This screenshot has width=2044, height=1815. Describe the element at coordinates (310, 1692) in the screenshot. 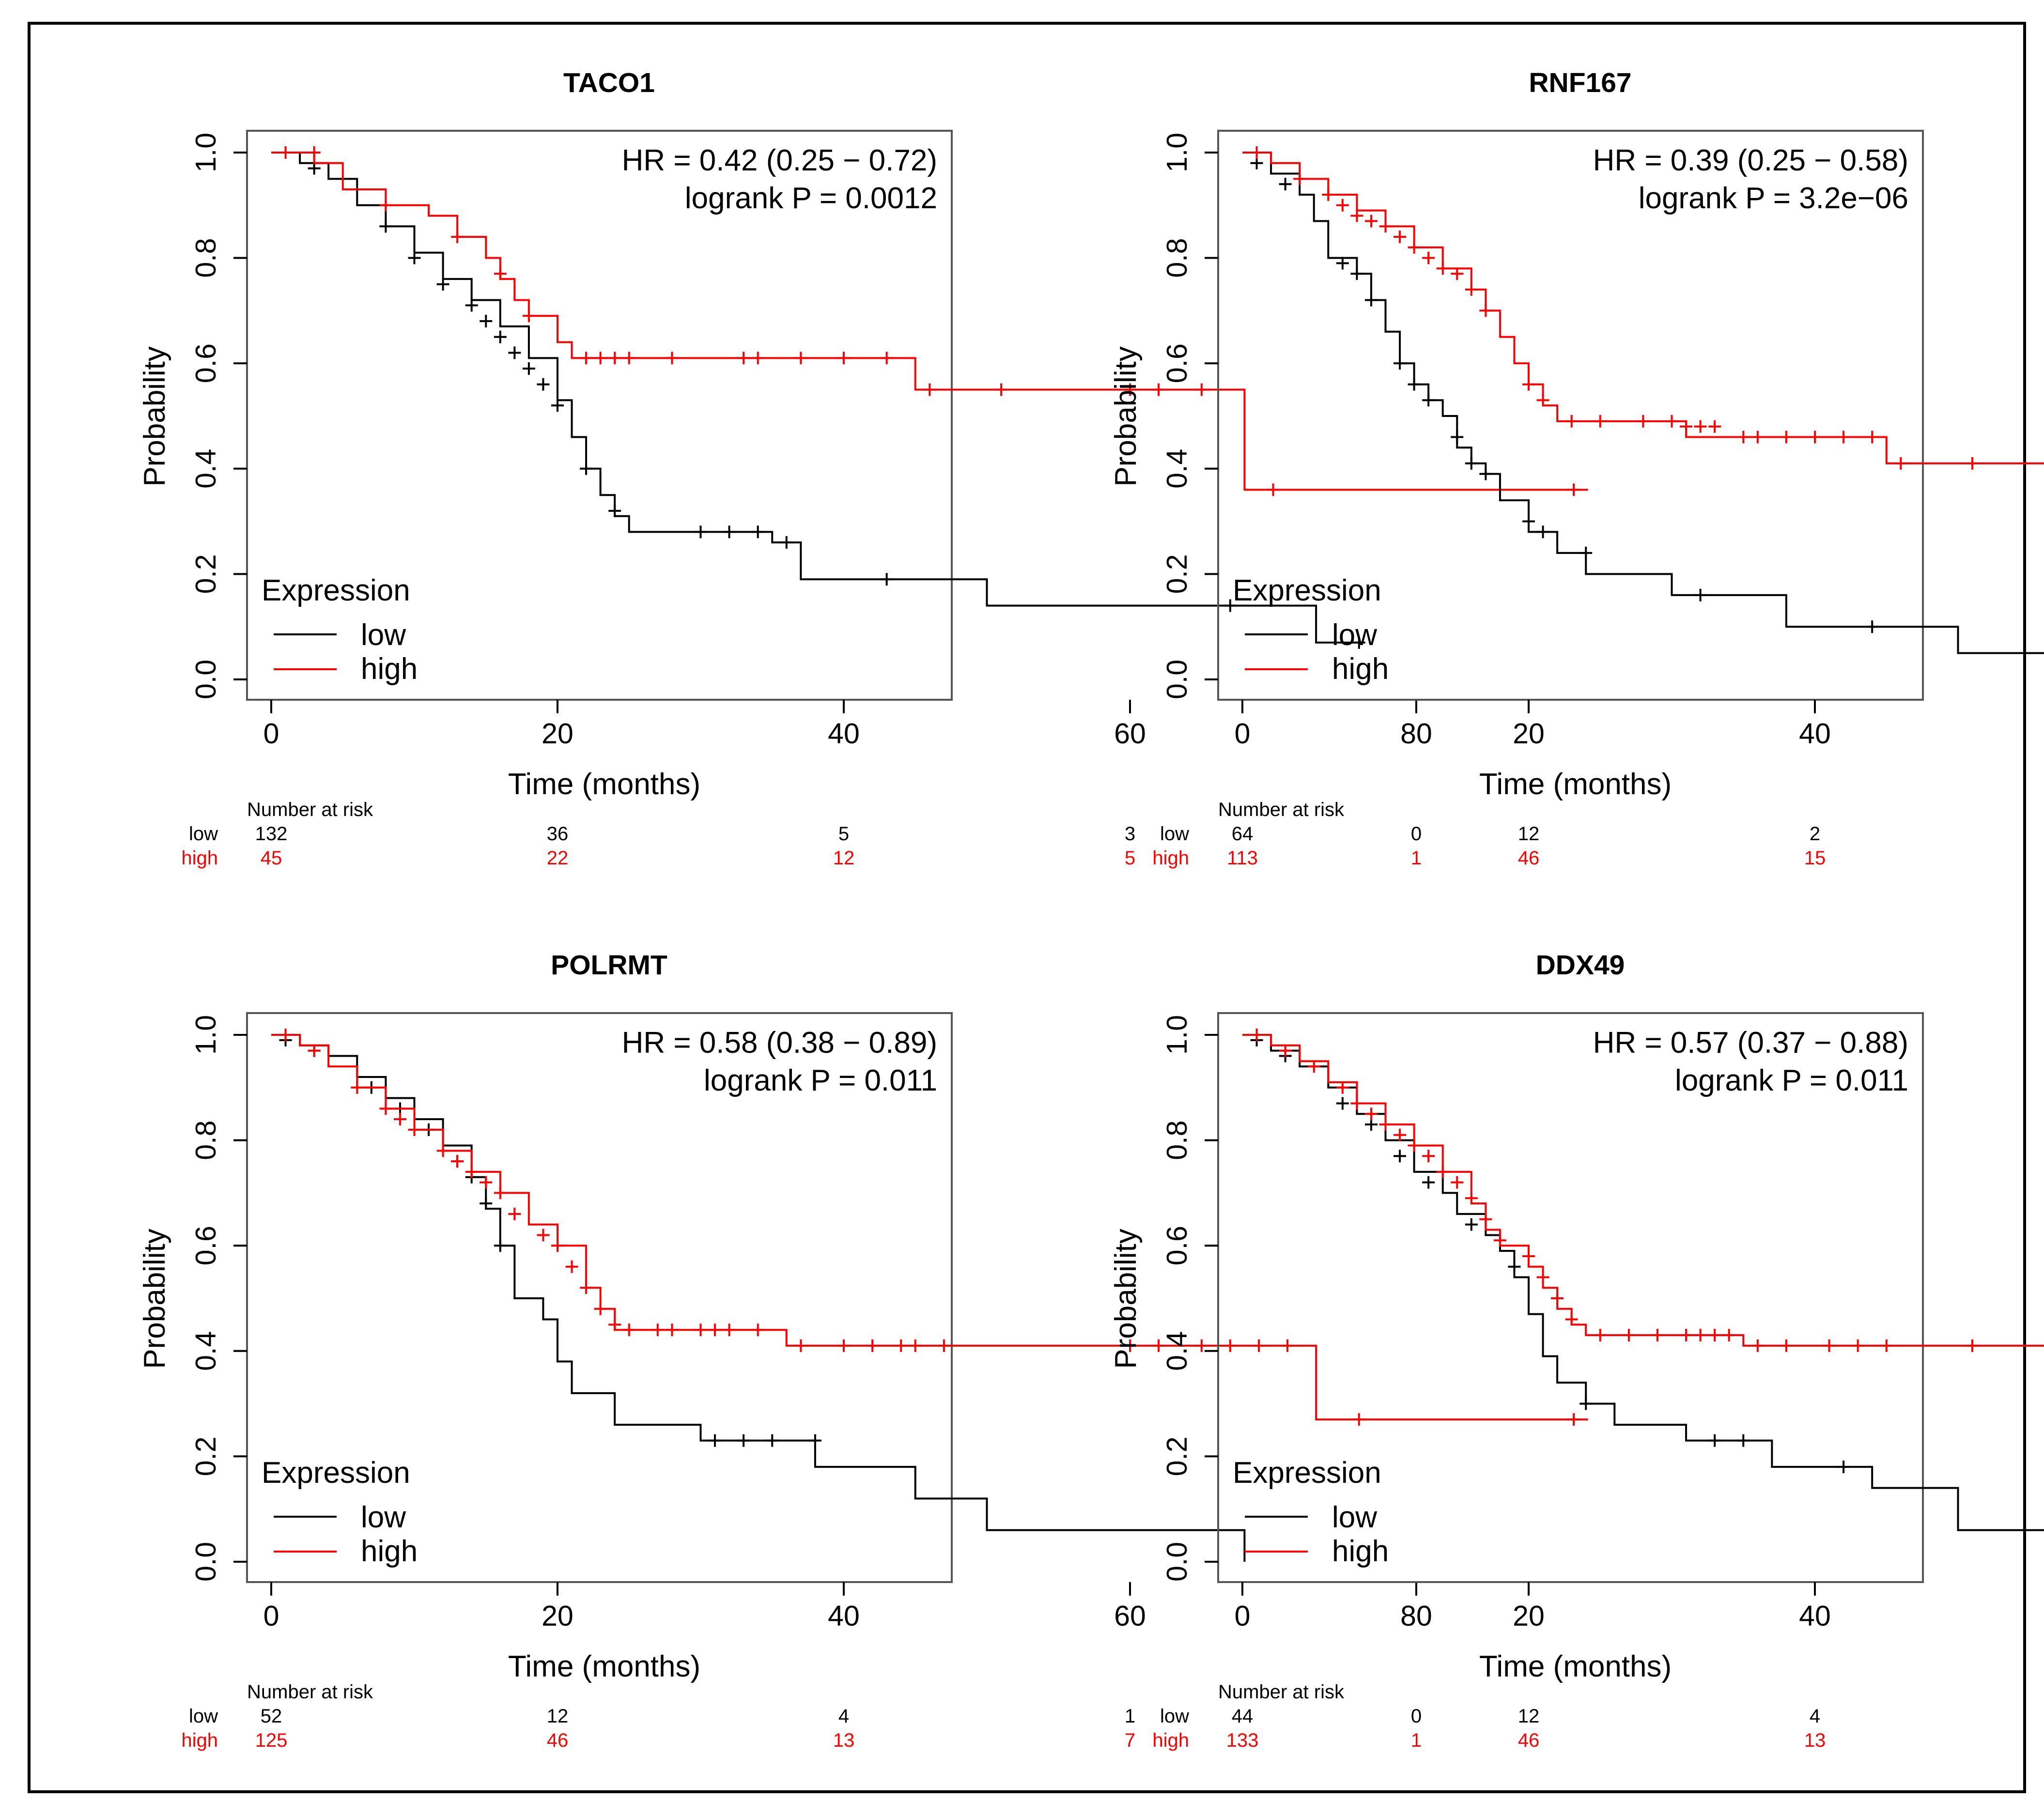

I see `risk-table-header: Number at risk` at that location.